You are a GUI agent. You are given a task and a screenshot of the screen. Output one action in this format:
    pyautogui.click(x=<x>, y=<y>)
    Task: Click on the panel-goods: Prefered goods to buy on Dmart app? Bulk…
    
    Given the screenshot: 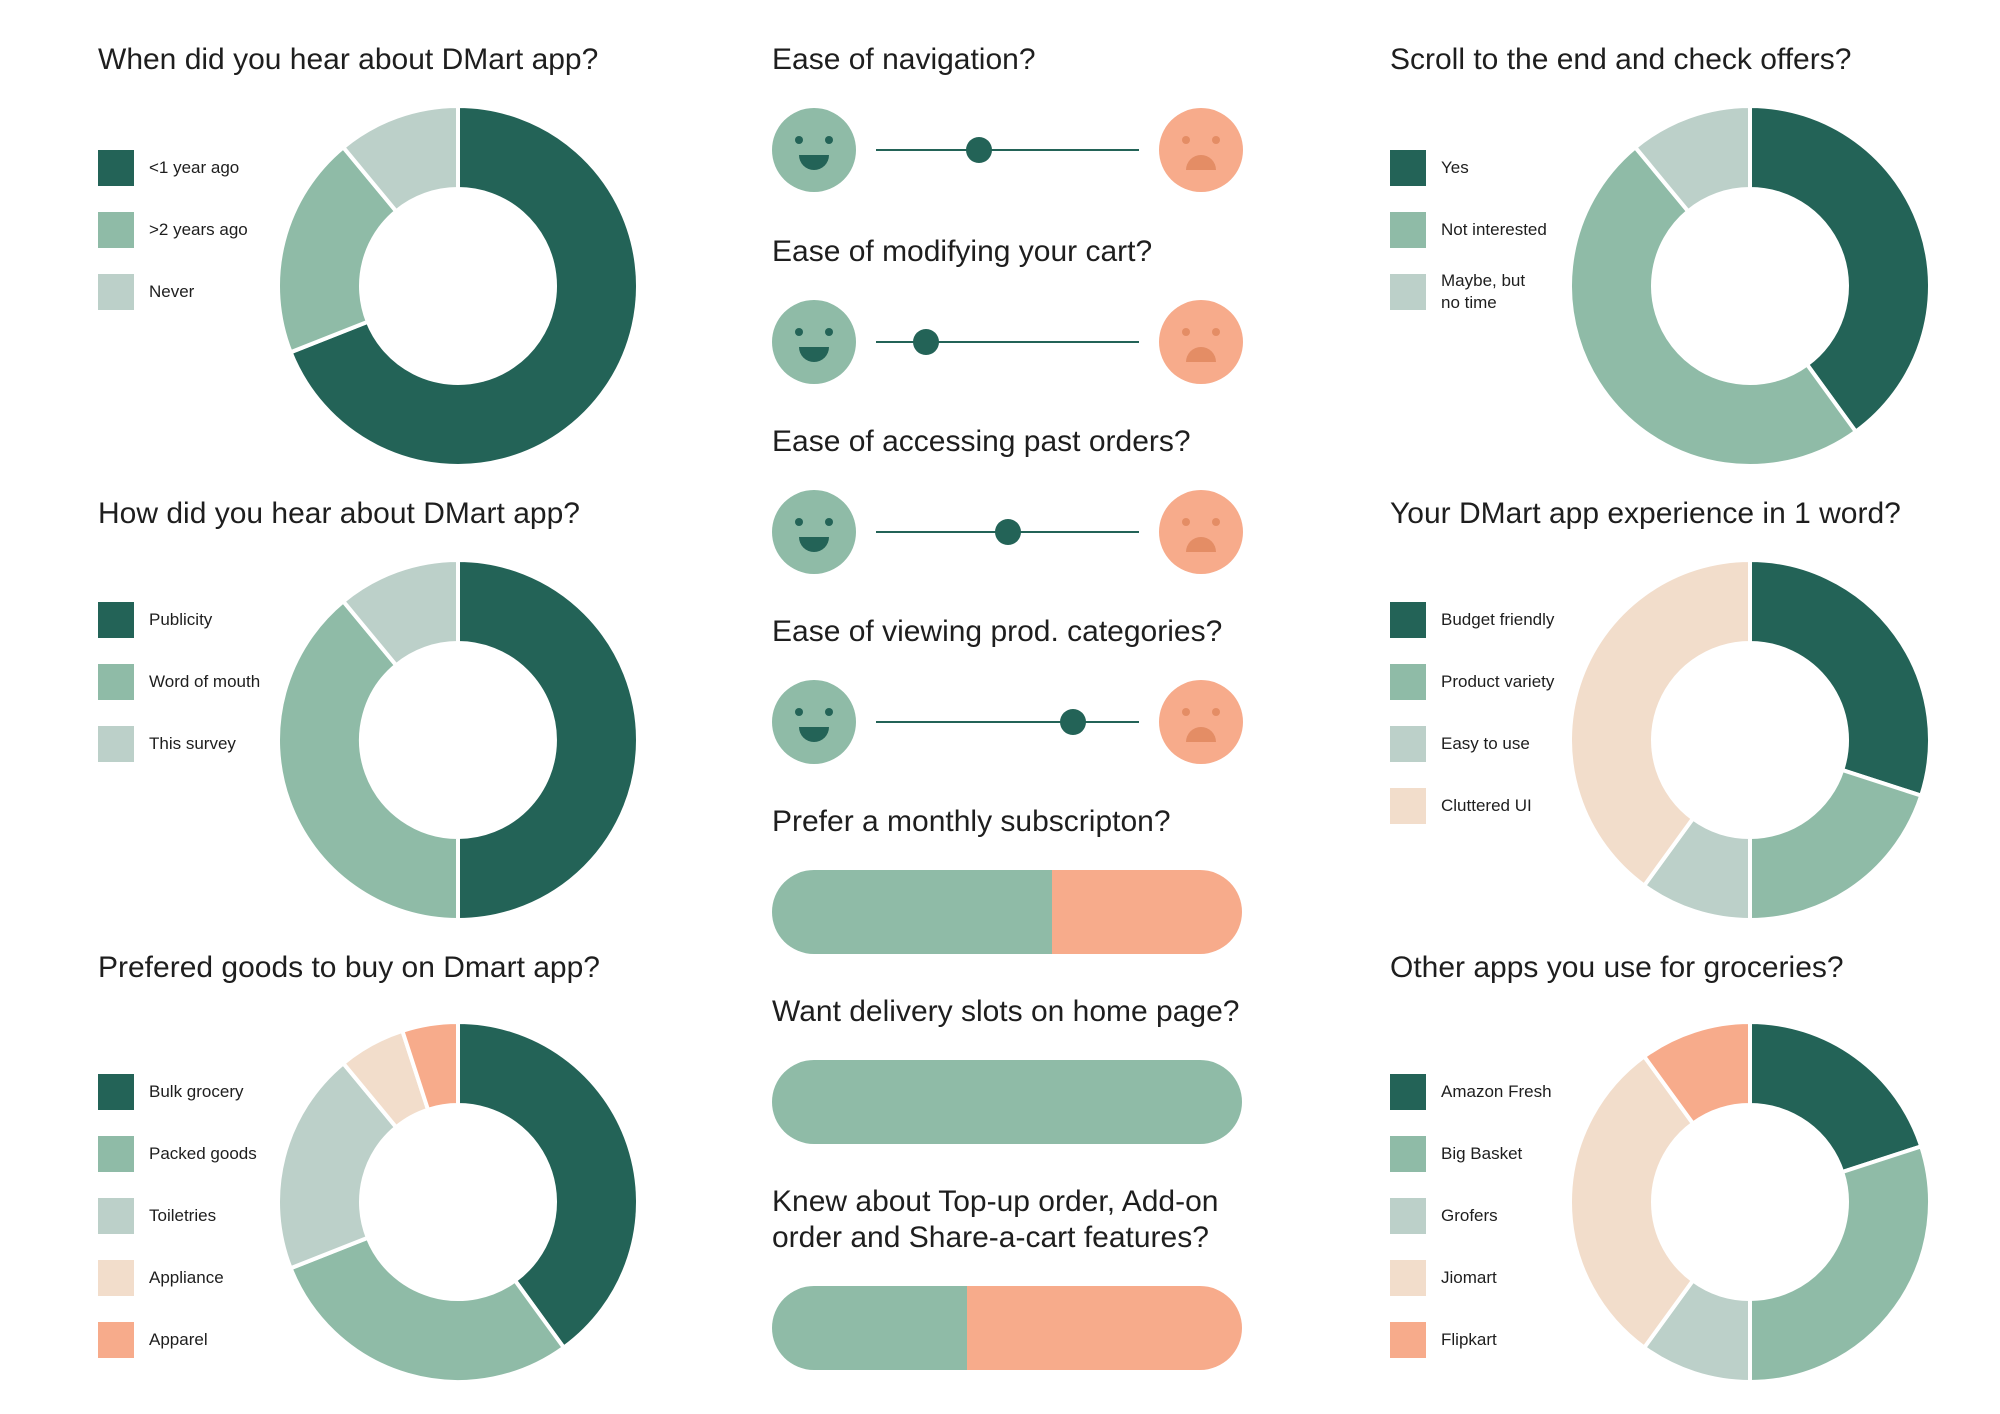 What is the action you would take?
    pyautogui.click(x=369, y=1167)
    